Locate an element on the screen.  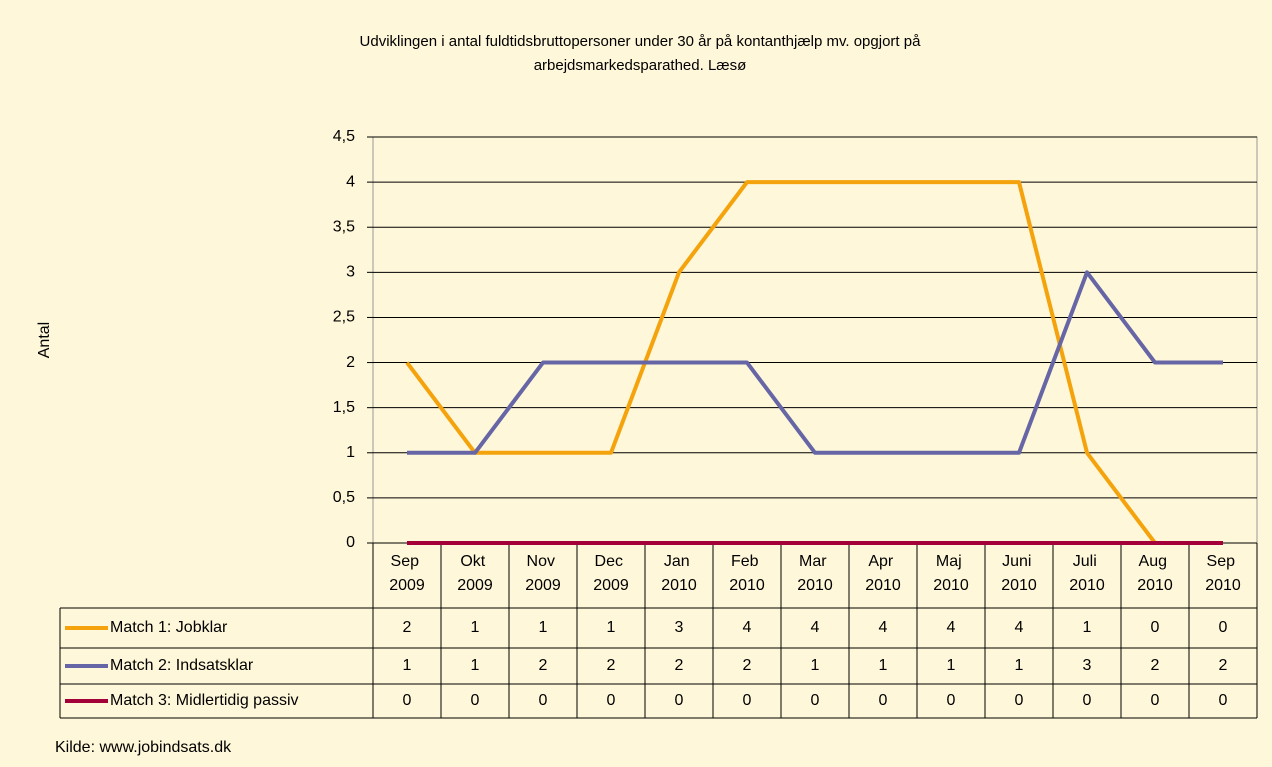
legend-label: Match 1: Jobklar is located at coordinates (169, 627).